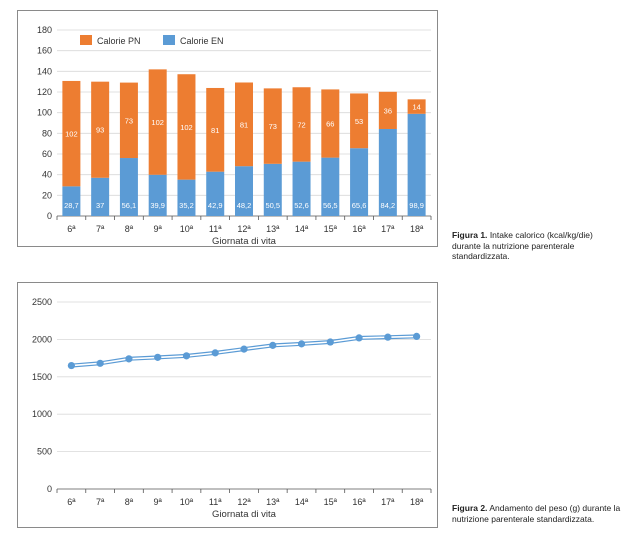 The width and height of the screenshot is (635, 555). I want to click on x-tick-label: 9ª, so click(158, 502).